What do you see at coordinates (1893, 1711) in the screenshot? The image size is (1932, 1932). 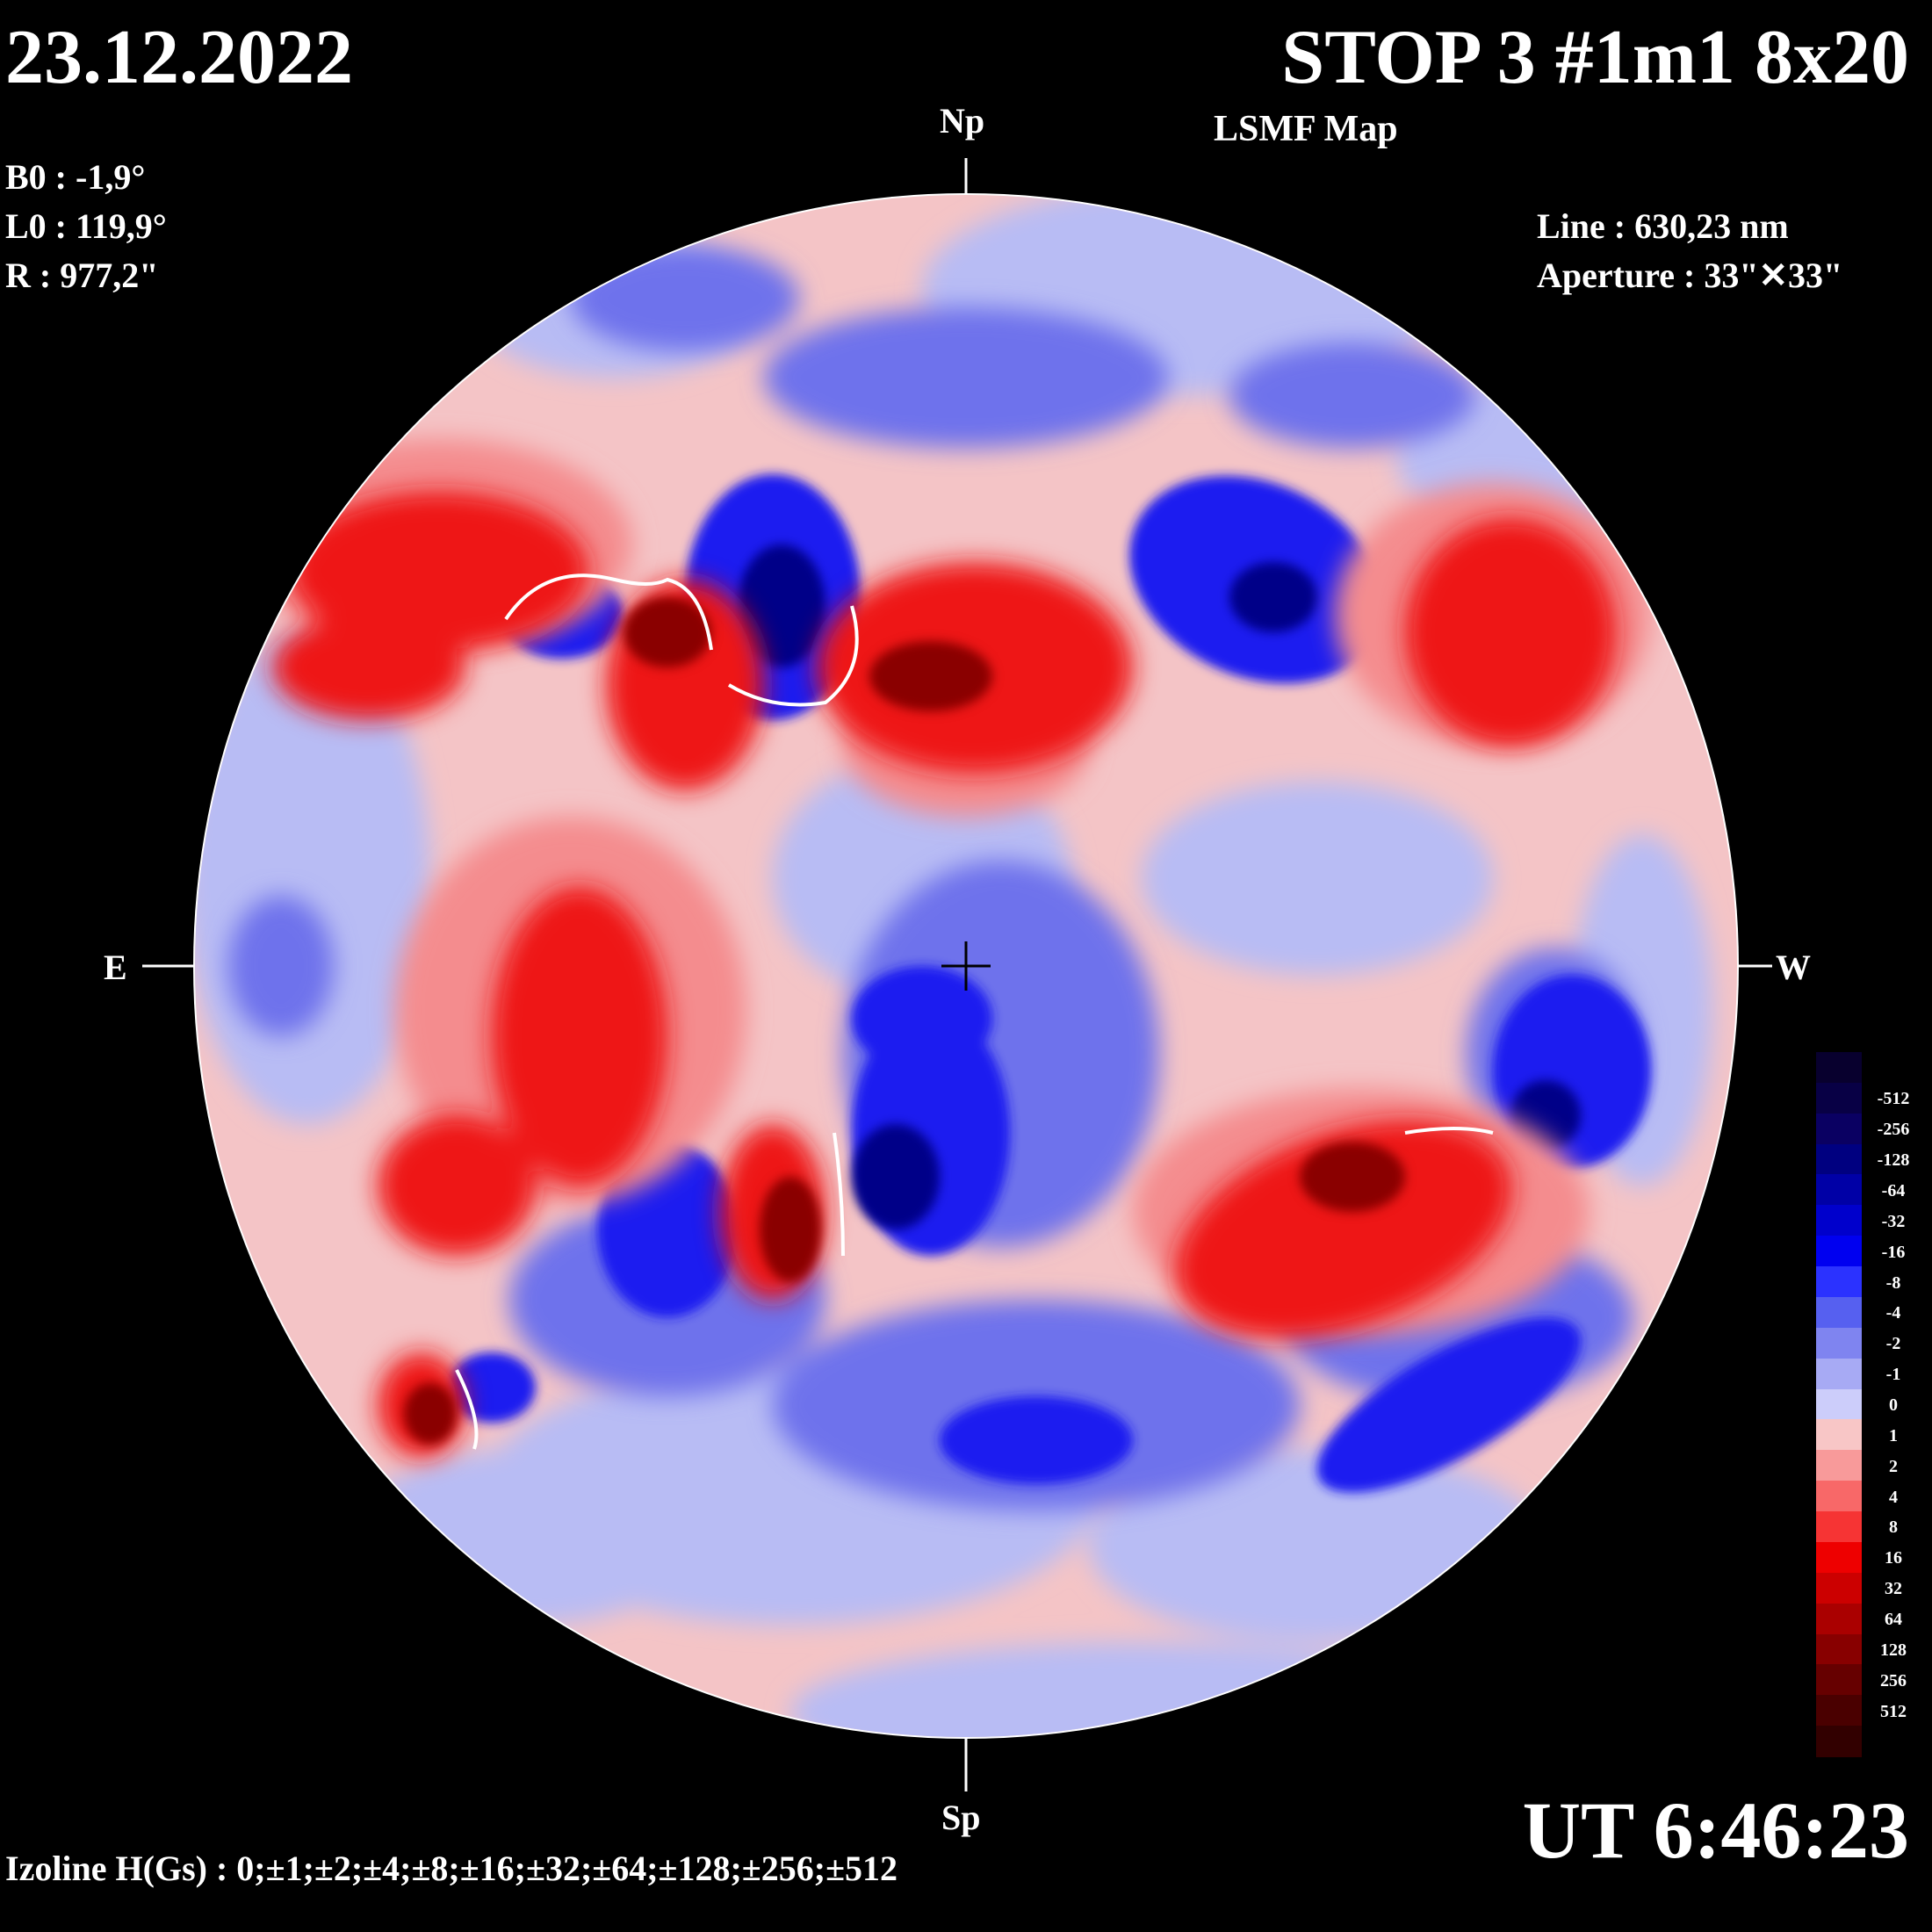 I see `legend-label: 512` at bounding box center [1893, 1711].